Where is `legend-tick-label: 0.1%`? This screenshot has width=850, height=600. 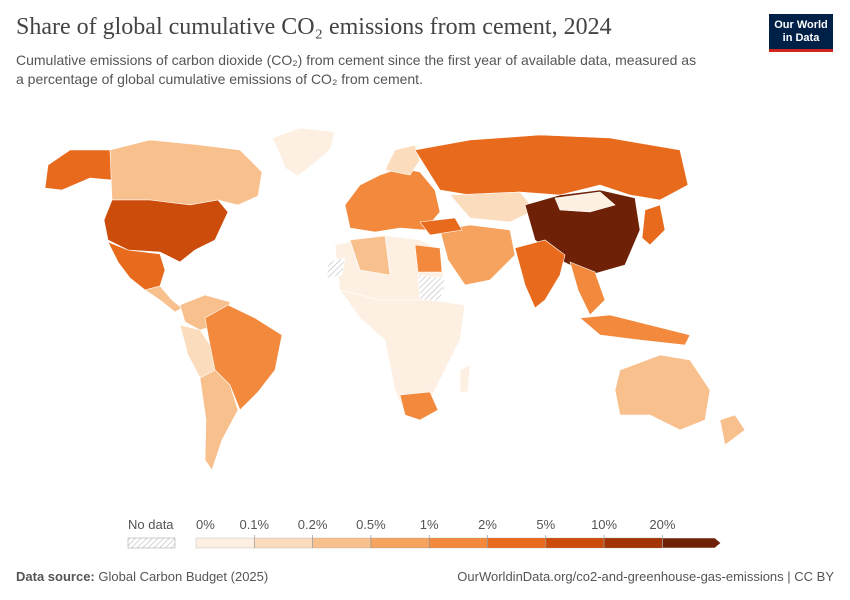
legend-tick-label: 0.1% is located at coordinates (254, 524).